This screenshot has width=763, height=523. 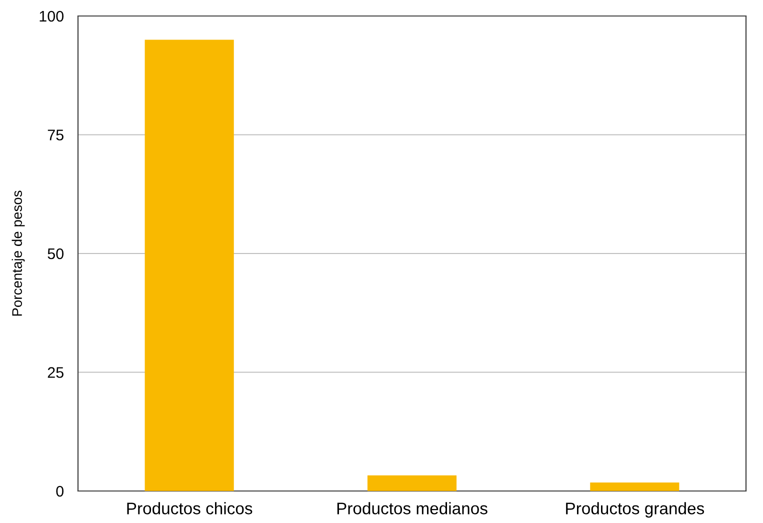 I want to click on x-tick-label: Productos chicos, so click(x=189, y=508).